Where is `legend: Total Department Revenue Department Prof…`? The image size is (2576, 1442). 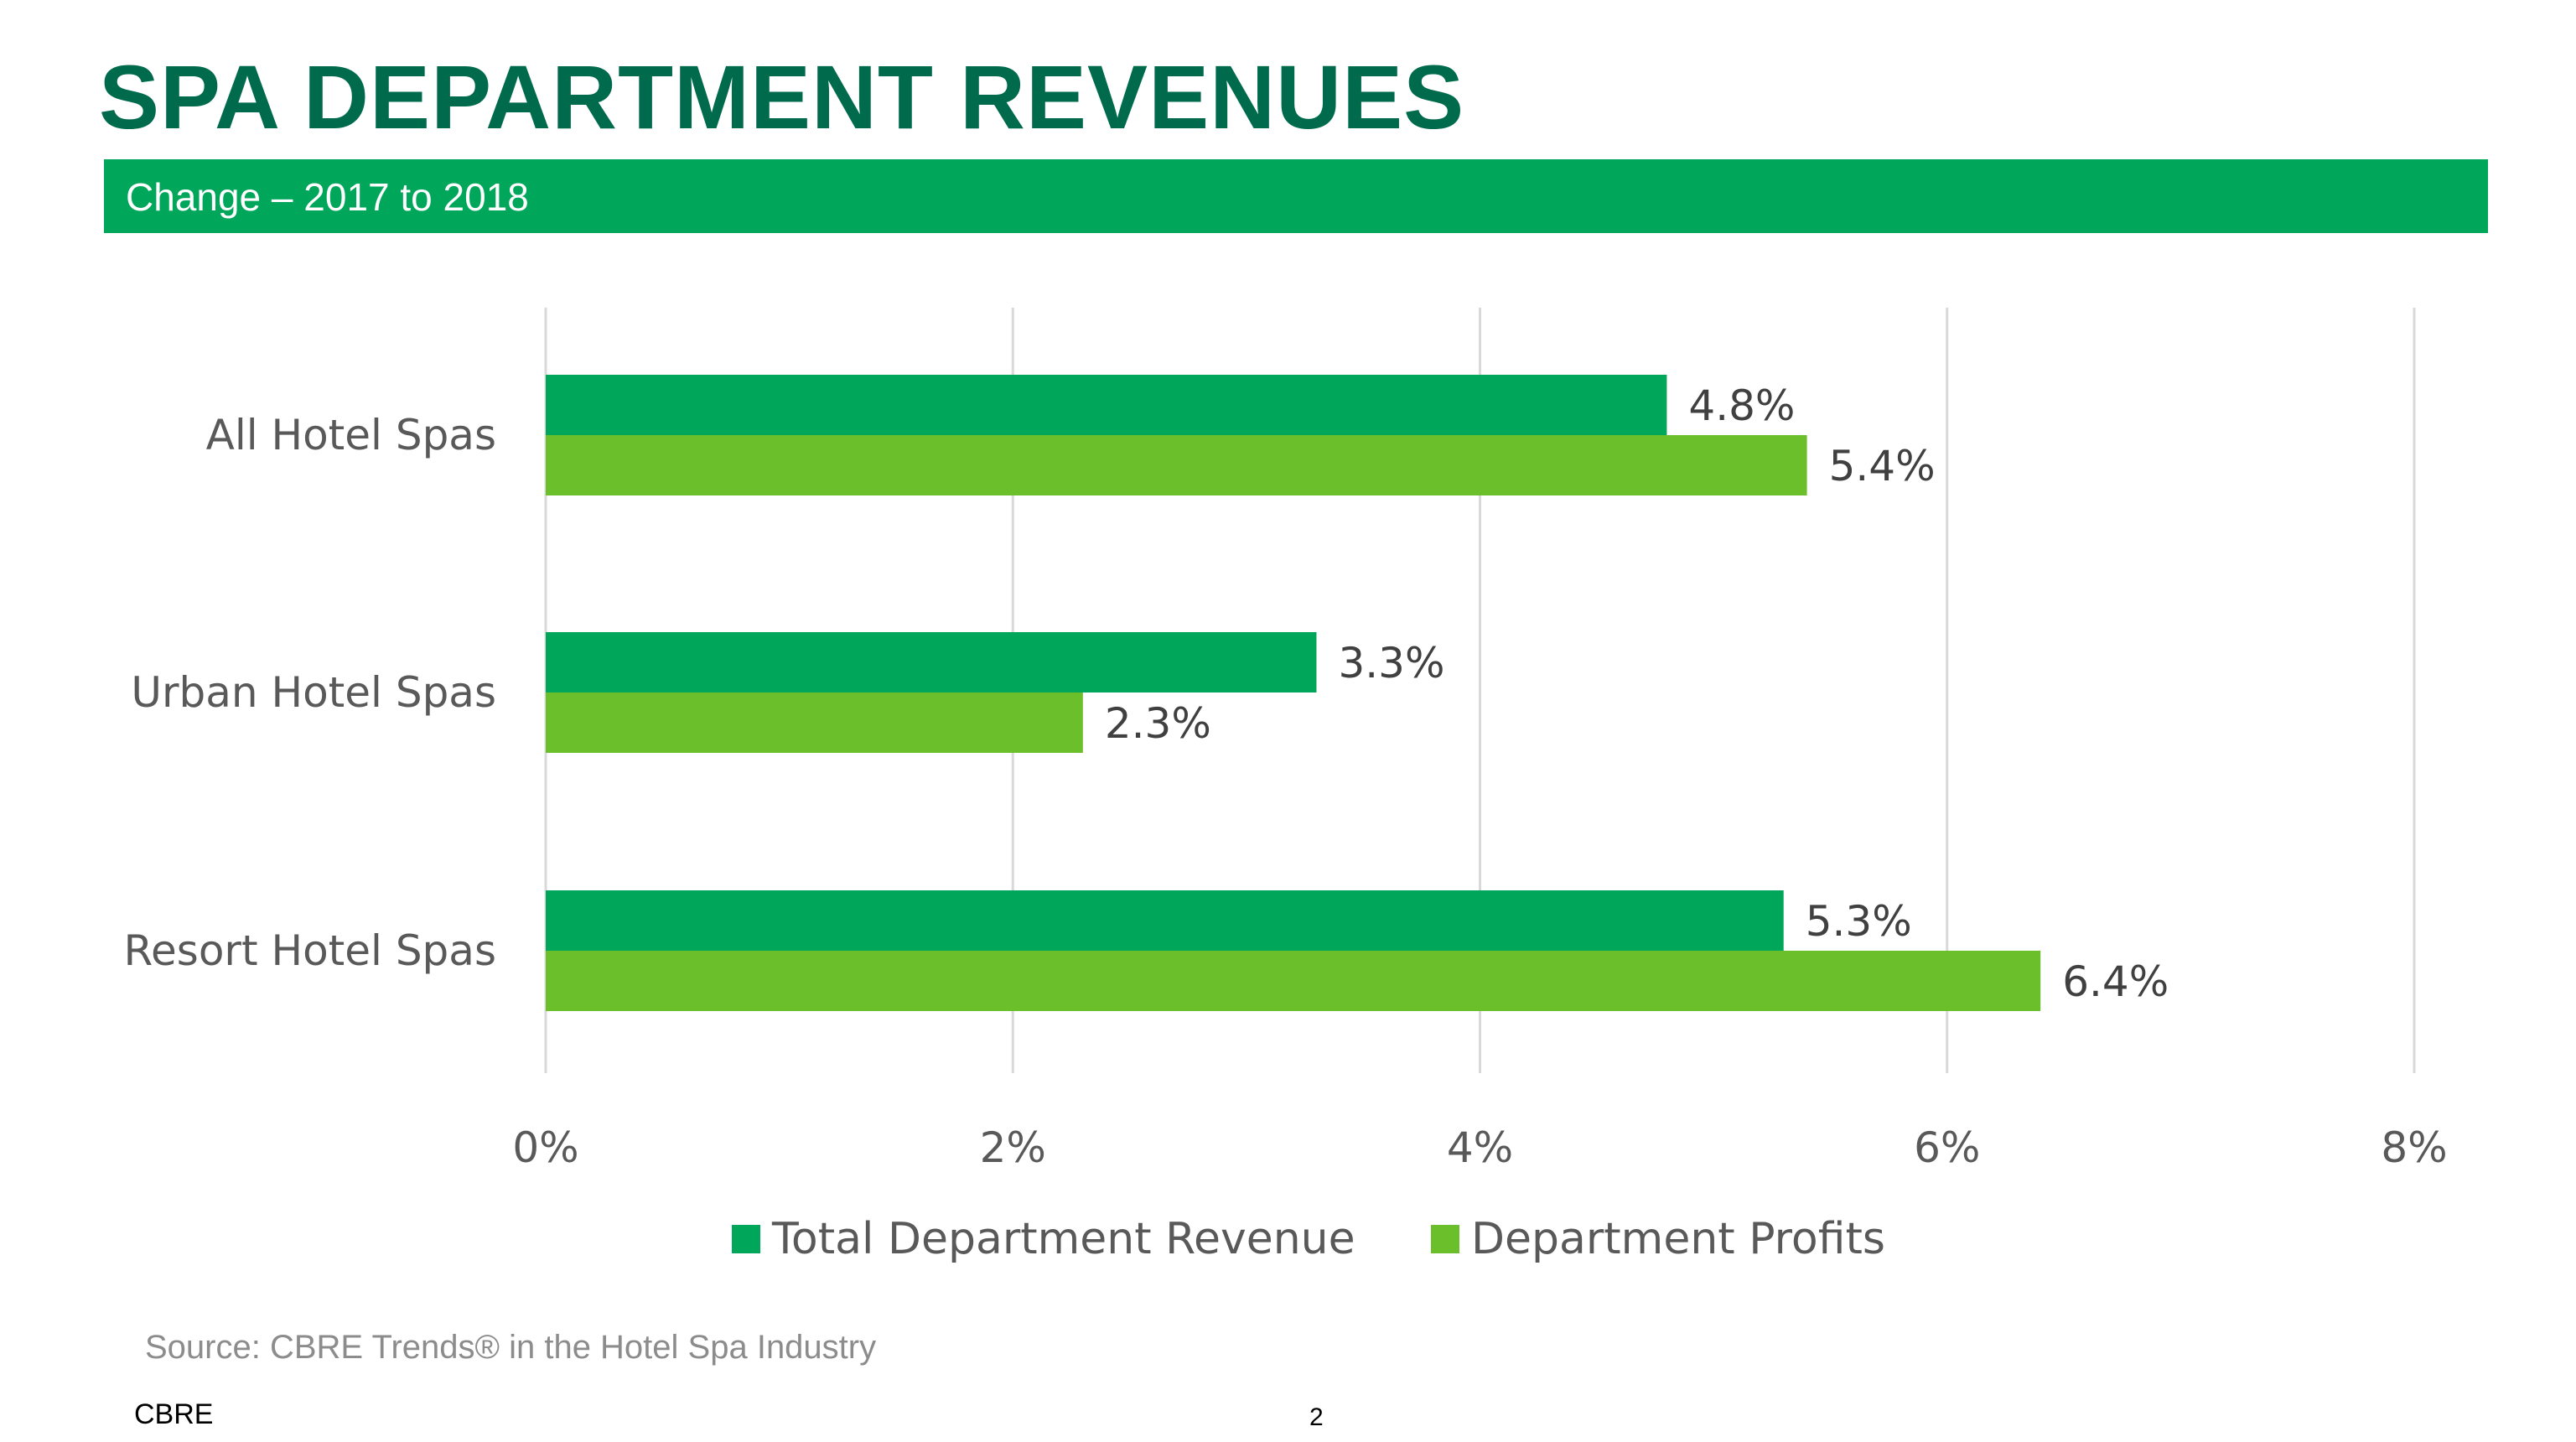
legend: Total Department Revenue Department Prof… is located at coordinates (1288, 1243).